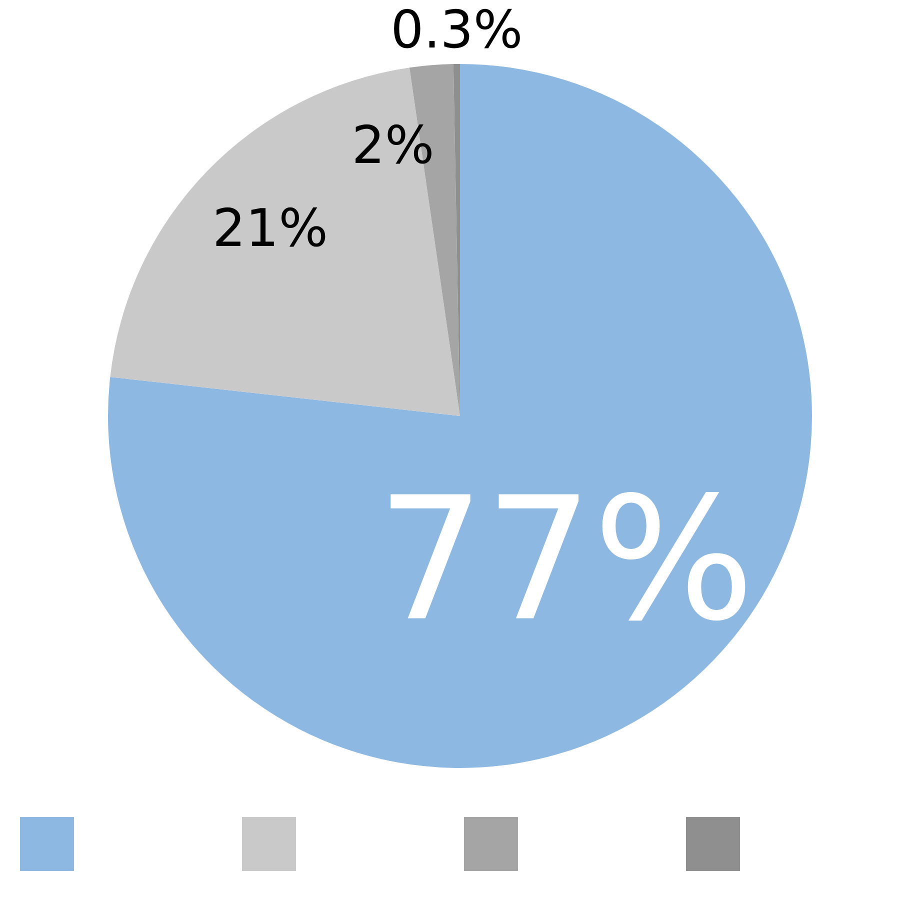 The image size is (920, 920). I want to click on data-label: 0.3%, so click(456, 30).